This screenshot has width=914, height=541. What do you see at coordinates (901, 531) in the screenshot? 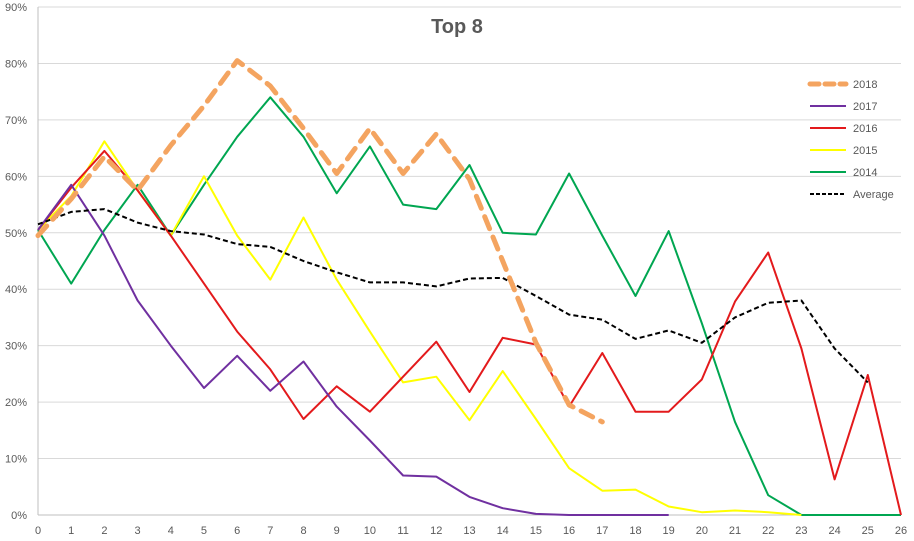
I see `x-tick-label: 26` at bounding box center [901, 531].